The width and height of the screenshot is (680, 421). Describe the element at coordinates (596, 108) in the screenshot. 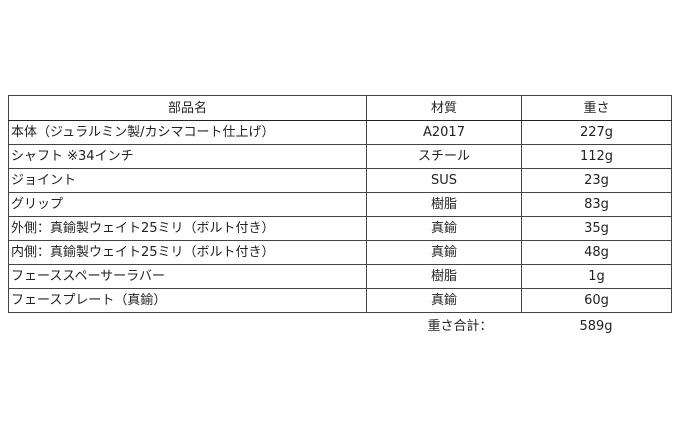

I see `header-weight: 重さ` at that location.